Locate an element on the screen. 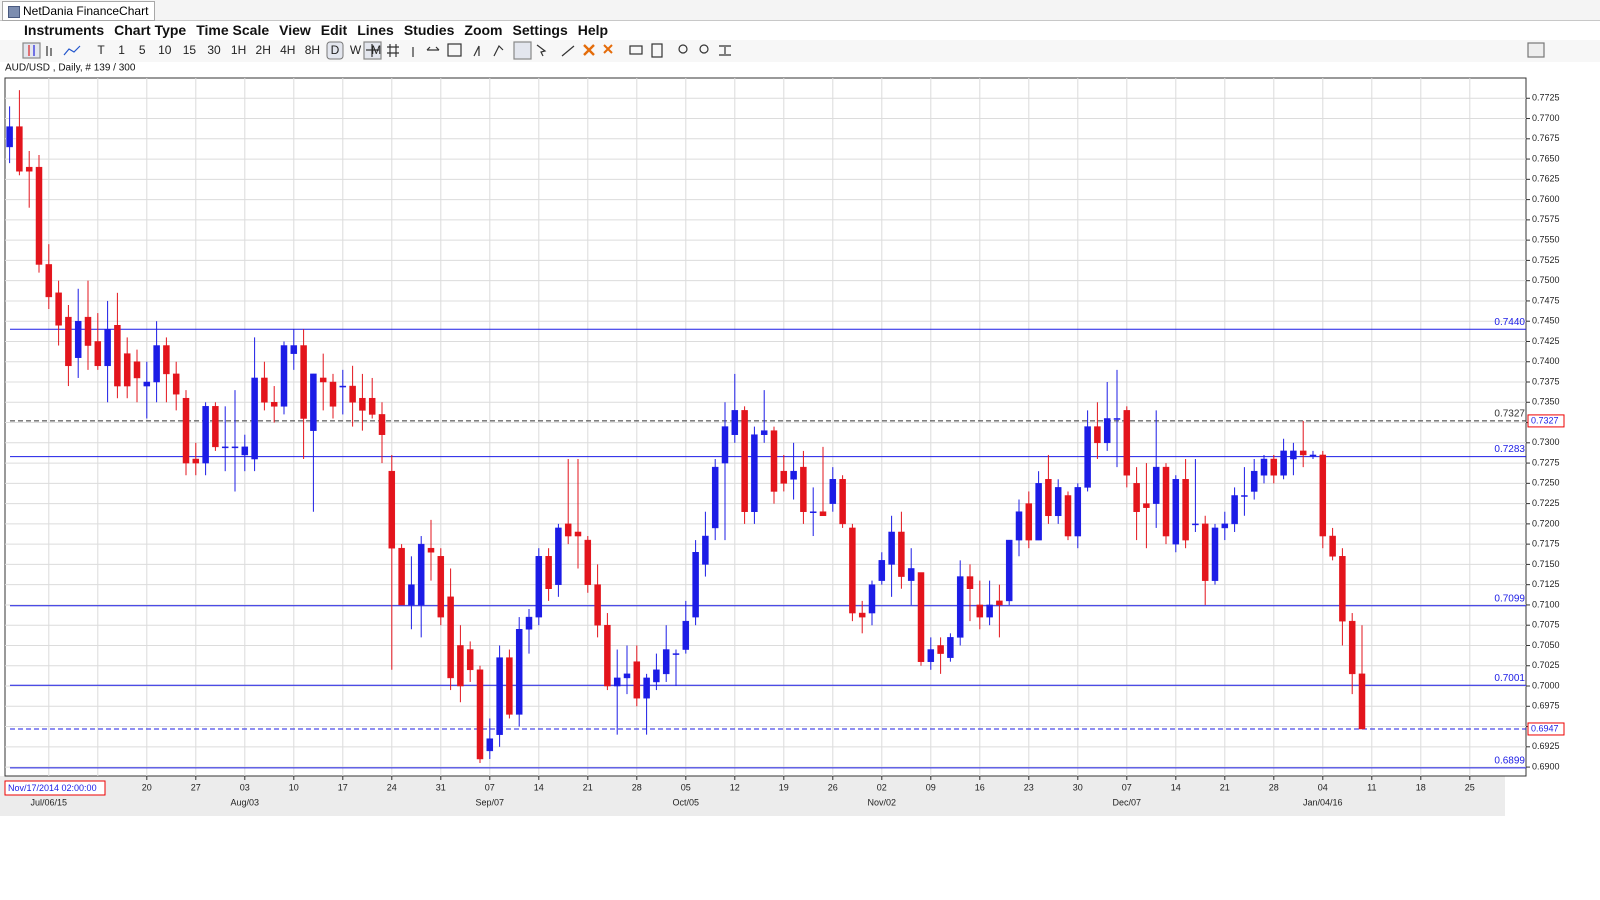 The width and height of the screenshot is (1600, 900). menu-item: Help is located at coordinates (593, 30).